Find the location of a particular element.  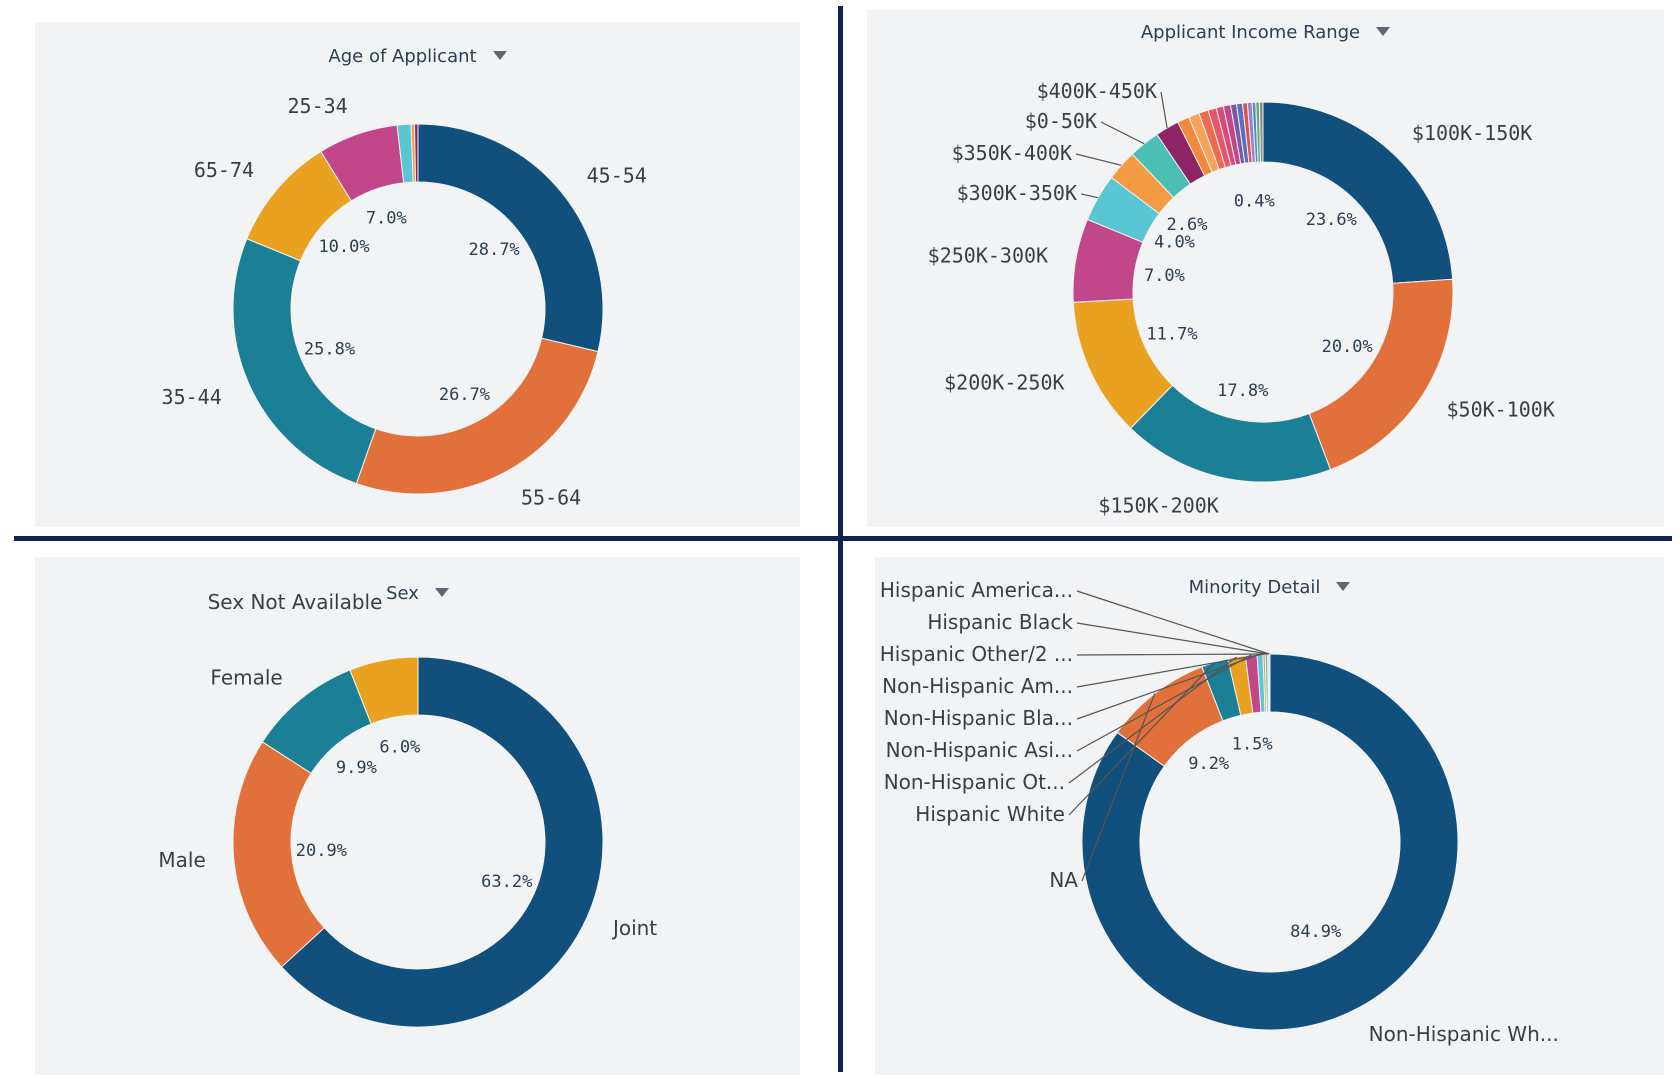

category-label: NA is located at coordinates (1063, 880).